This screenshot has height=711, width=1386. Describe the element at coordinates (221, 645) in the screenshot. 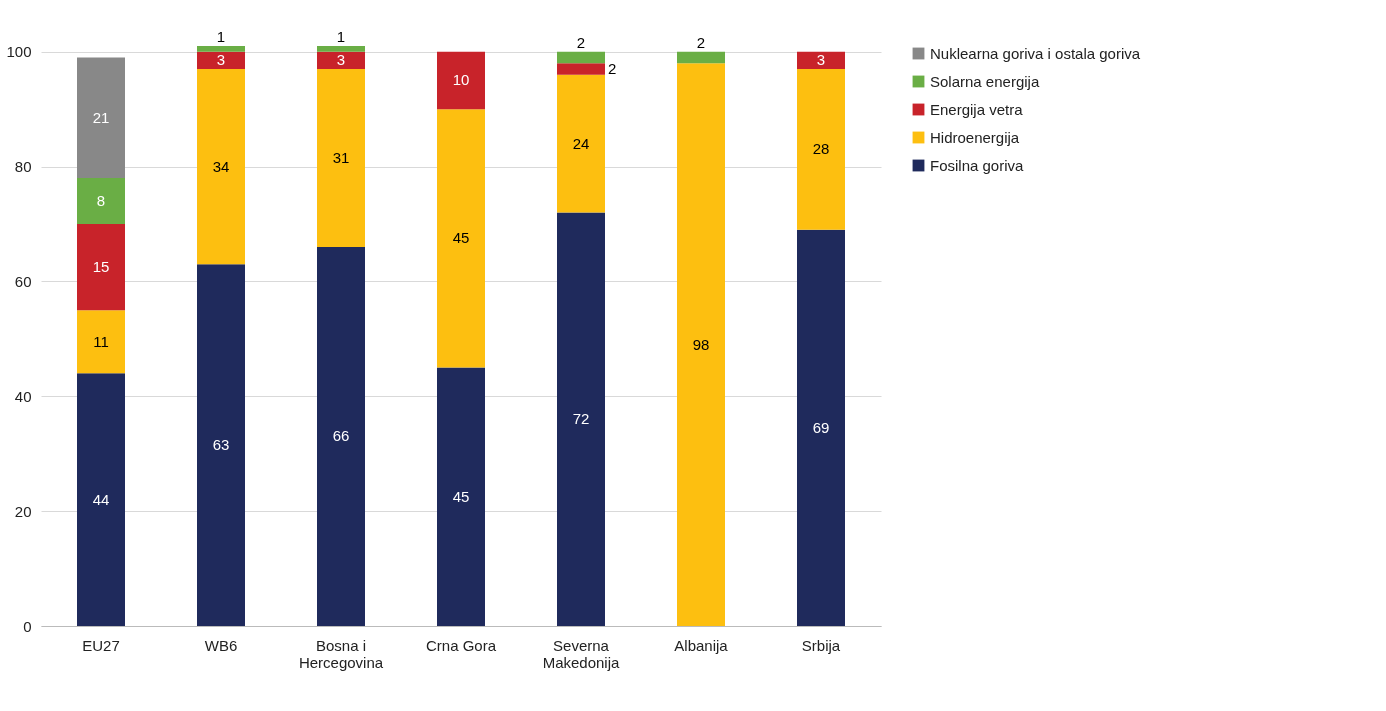

I see `x-tick-label: WB6` at that location.